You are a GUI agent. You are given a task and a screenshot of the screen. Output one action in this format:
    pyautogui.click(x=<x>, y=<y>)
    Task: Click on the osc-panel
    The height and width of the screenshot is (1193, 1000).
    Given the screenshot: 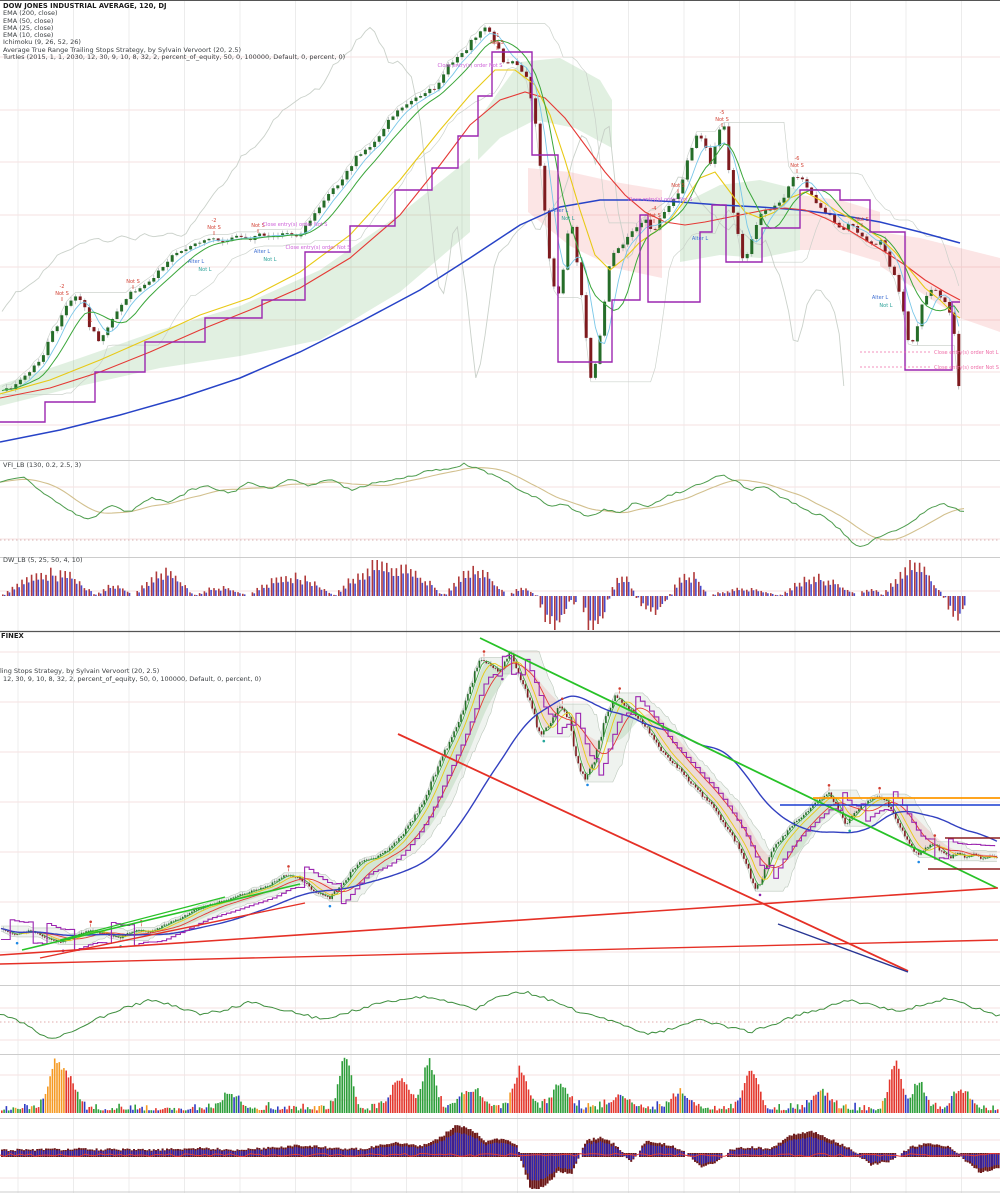 What is the action you would take?
    pyautogui.click(x=500, y=1014)
    